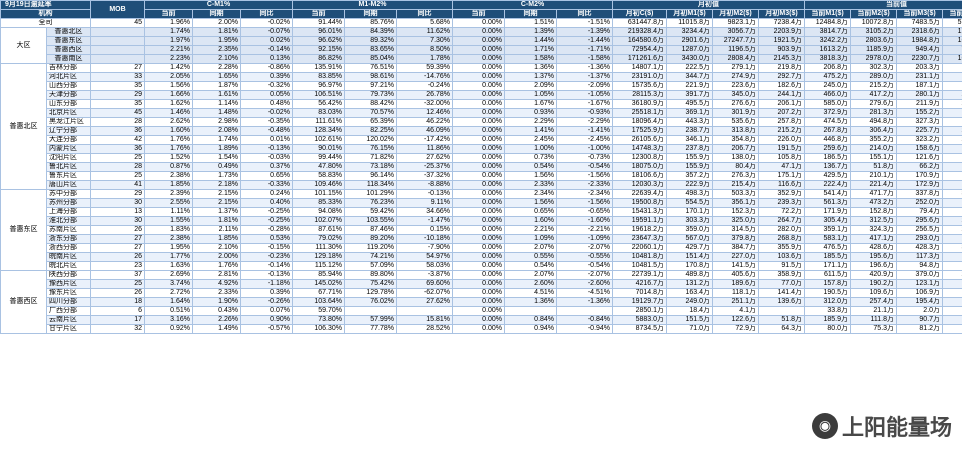 This screenshot has height=464, width=962. I want to click on table-cell: 45, so click(117, 23).